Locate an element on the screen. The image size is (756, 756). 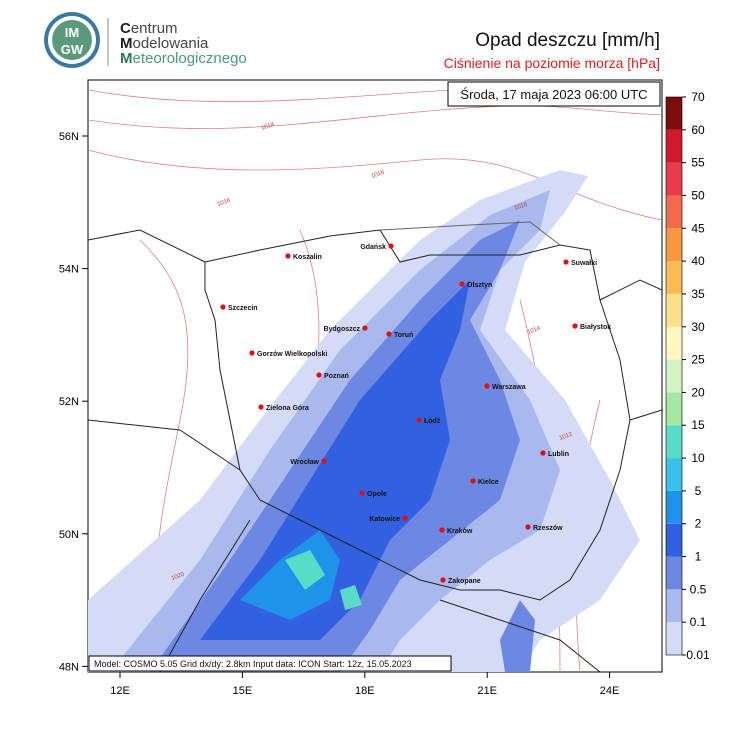
lon-tick-label: 21E is located at coordinates (487, 691).